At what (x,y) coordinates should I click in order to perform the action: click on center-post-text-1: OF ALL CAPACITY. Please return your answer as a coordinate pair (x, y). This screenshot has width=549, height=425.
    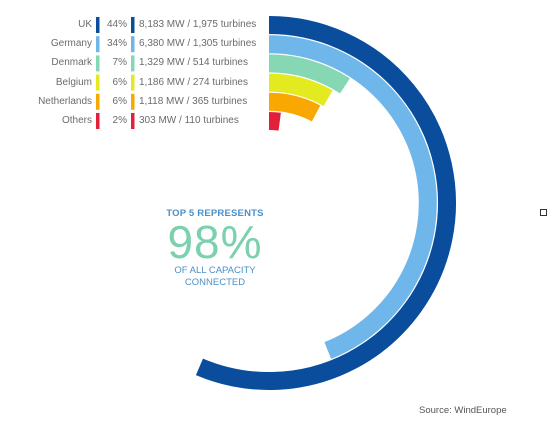
    Looking at the image, I should click on (215, 270).